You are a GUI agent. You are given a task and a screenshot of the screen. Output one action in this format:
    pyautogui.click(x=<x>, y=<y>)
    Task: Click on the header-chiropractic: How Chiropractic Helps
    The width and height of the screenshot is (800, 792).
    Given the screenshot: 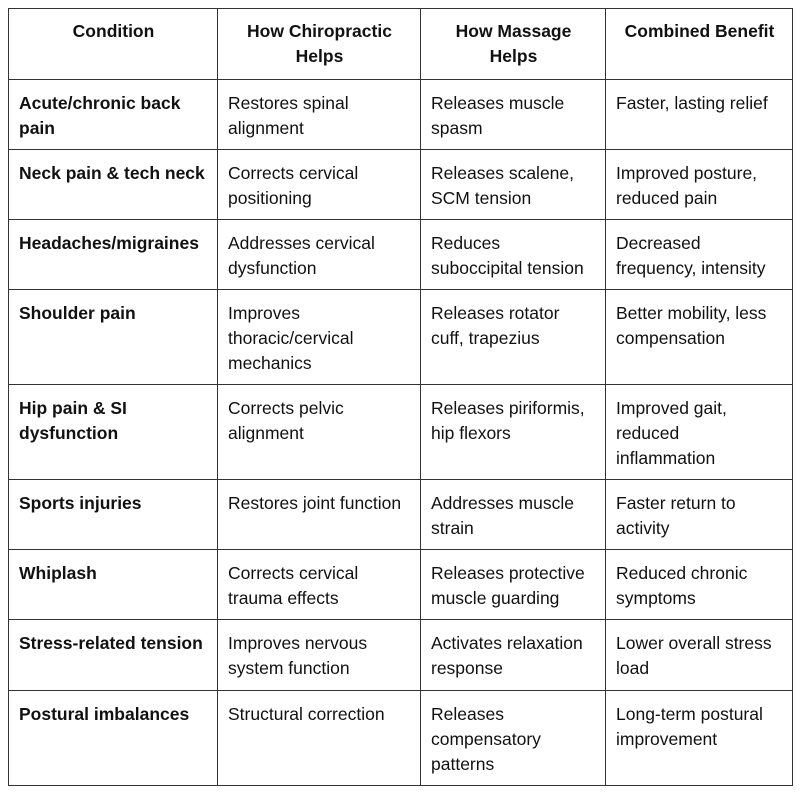 What is the action you would take?
    pyautogui.click(x=319, y=44)
    